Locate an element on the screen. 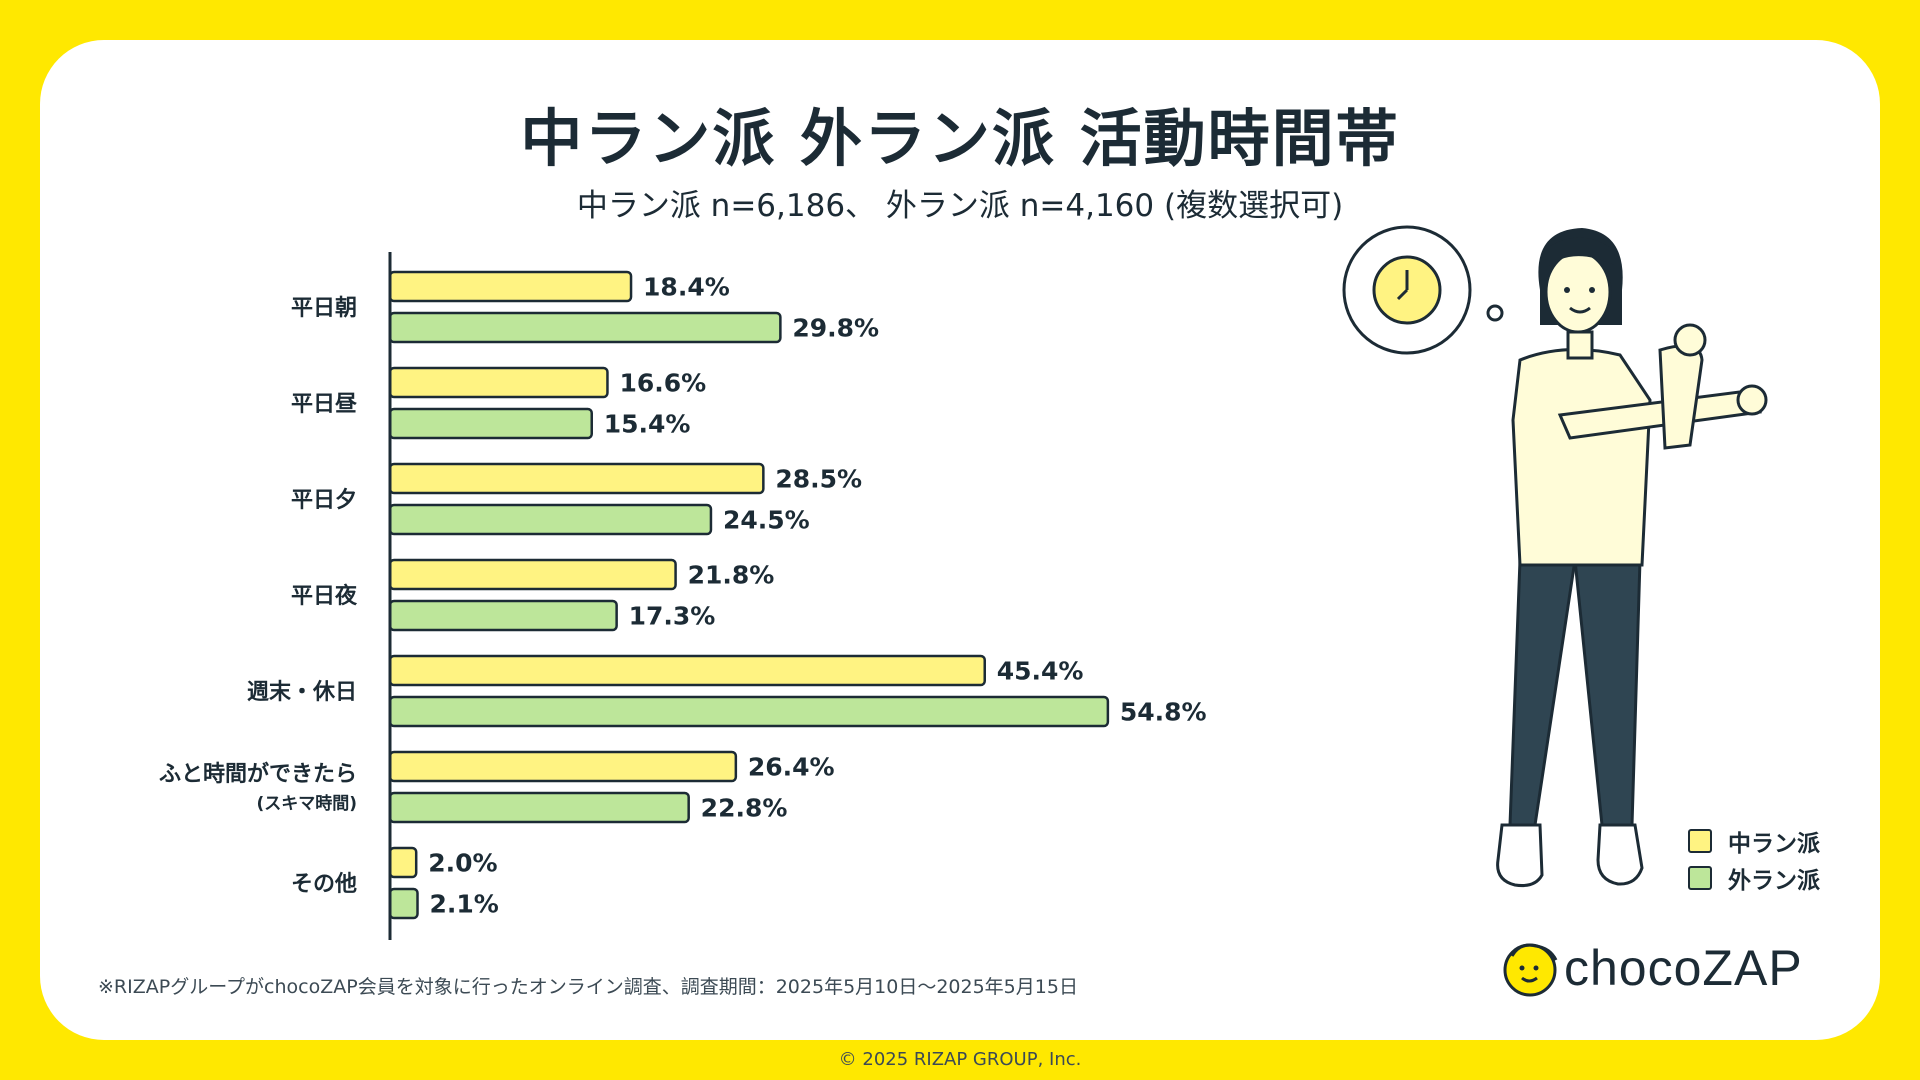  data-label: 15.4% is located at coordinates (647, 424).